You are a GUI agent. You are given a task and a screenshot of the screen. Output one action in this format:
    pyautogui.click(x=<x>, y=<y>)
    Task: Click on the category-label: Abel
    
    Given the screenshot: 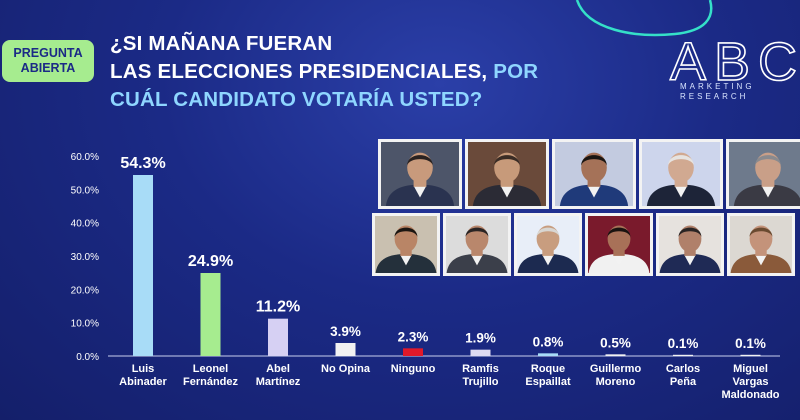 What is the action you would take?
    pyautogui.click(x=278, y=369)
    